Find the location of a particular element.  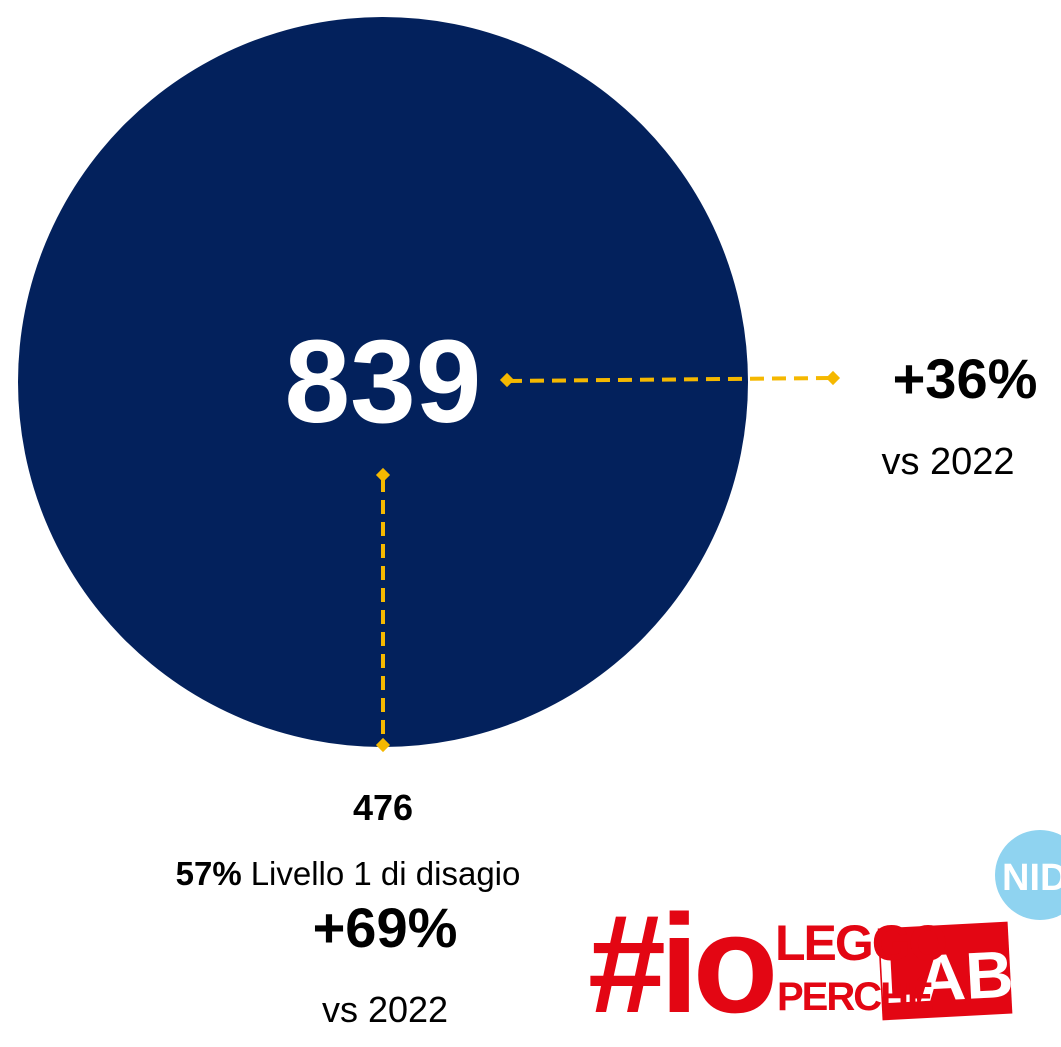

logo-bottom: PERCHÉ is located at coordinates (855, 996).